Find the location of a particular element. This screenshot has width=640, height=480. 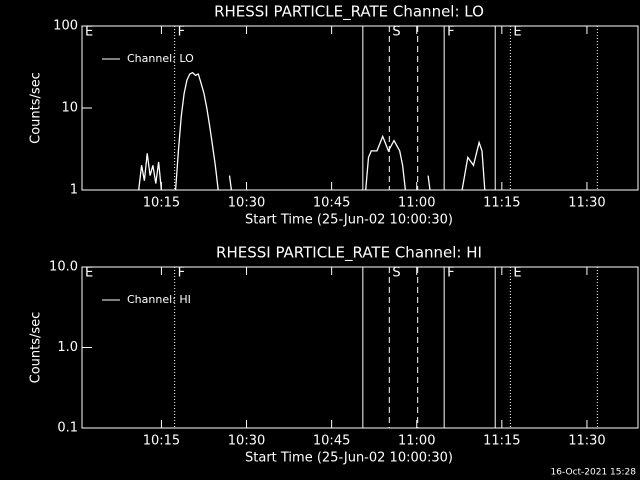

chart-title: RHESSI PARTICLE_RATE Channel: HI is located at coordinates (349, 253).